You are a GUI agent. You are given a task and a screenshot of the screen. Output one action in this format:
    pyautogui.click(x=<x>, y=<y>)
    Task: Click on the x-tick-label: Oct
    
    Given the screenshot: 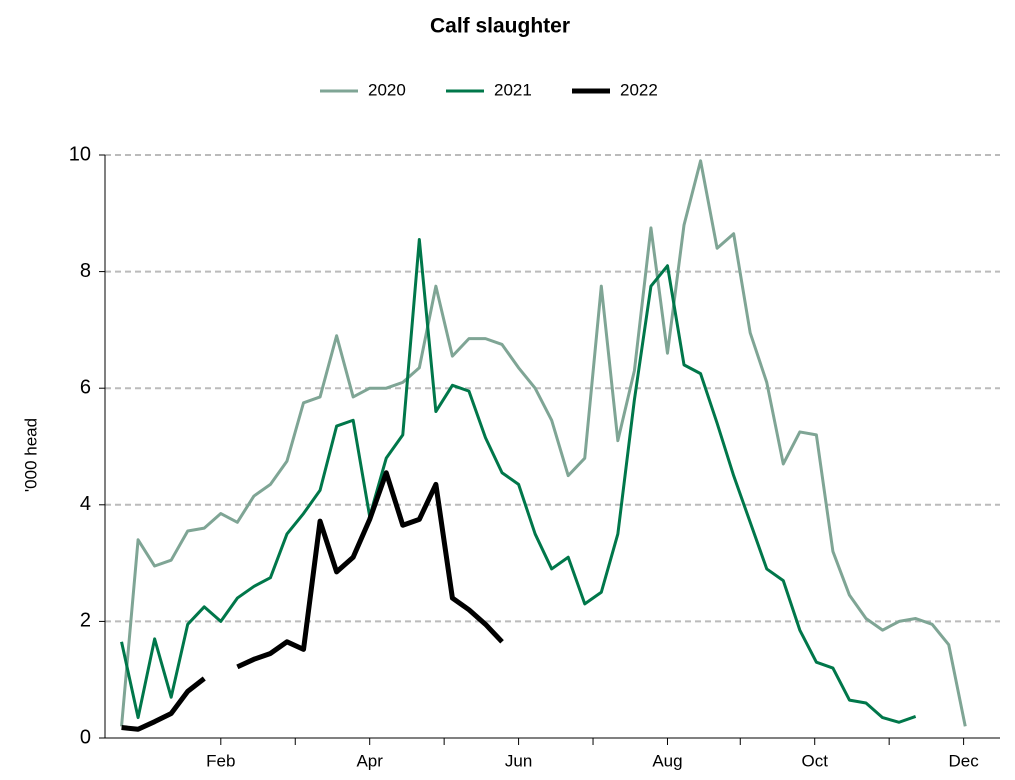 What is the action you would take?
    pyautogui.click(x=814, y=760)
    